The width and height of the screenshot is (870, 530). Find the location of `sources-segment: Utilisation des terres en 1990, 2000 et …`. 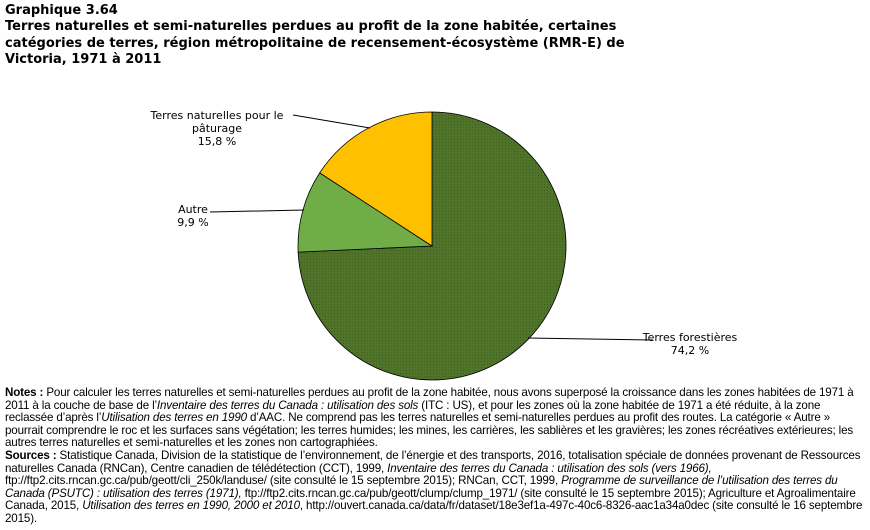

sources-segment: Utilisation des terres en 1990, 2000 et … is located at coordinates (191, 506).